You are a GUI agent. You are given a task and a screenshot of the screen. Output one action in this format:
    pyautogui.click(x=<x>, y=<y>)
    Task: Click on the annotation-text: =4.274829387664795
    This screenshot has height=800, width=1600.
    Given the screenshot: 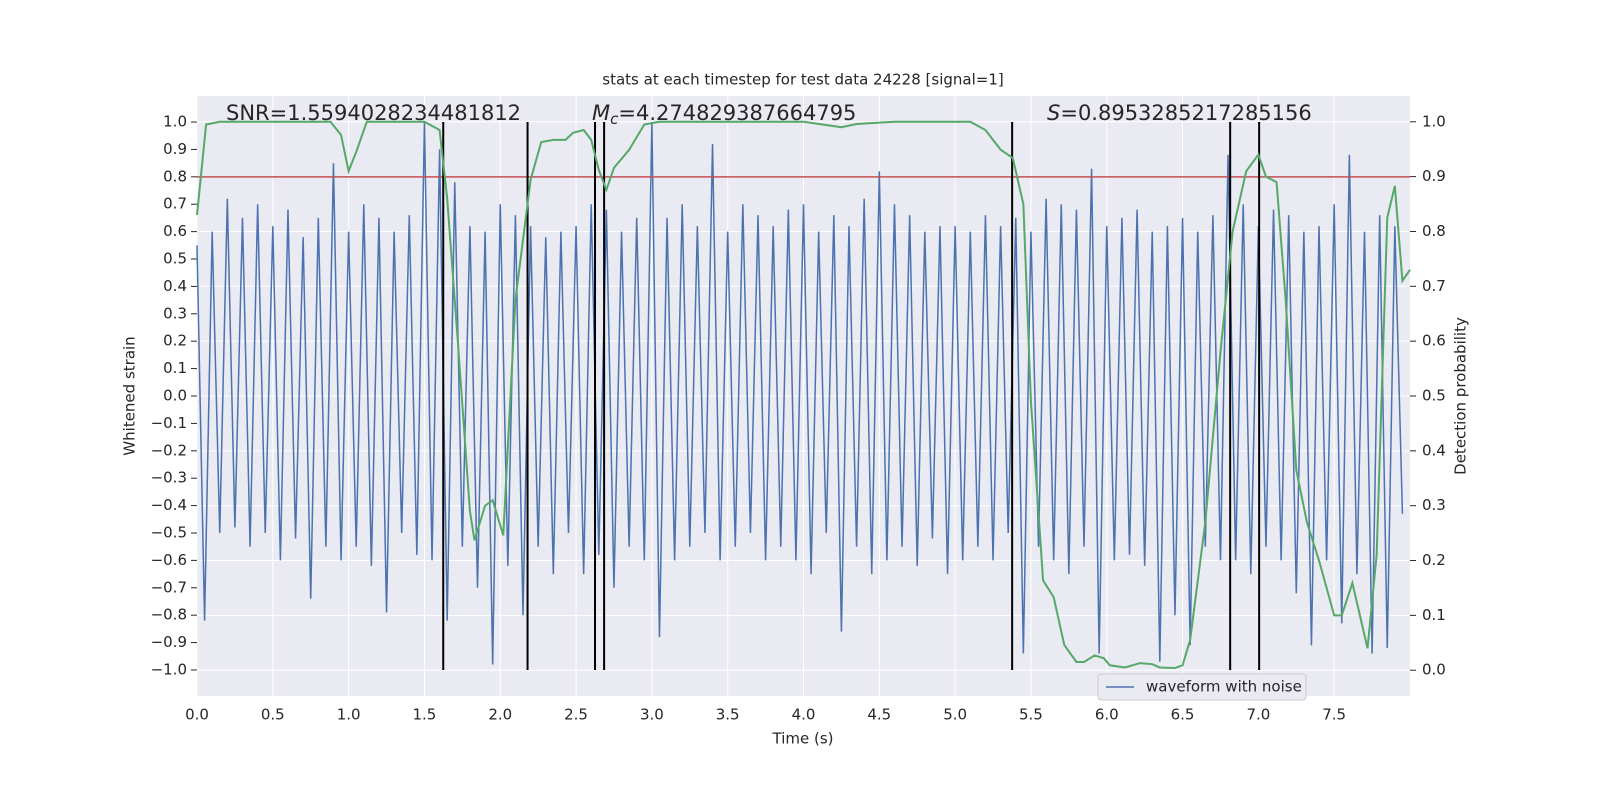 What is the action you would take?
    pyautogui.click(x=737, y=113)
    